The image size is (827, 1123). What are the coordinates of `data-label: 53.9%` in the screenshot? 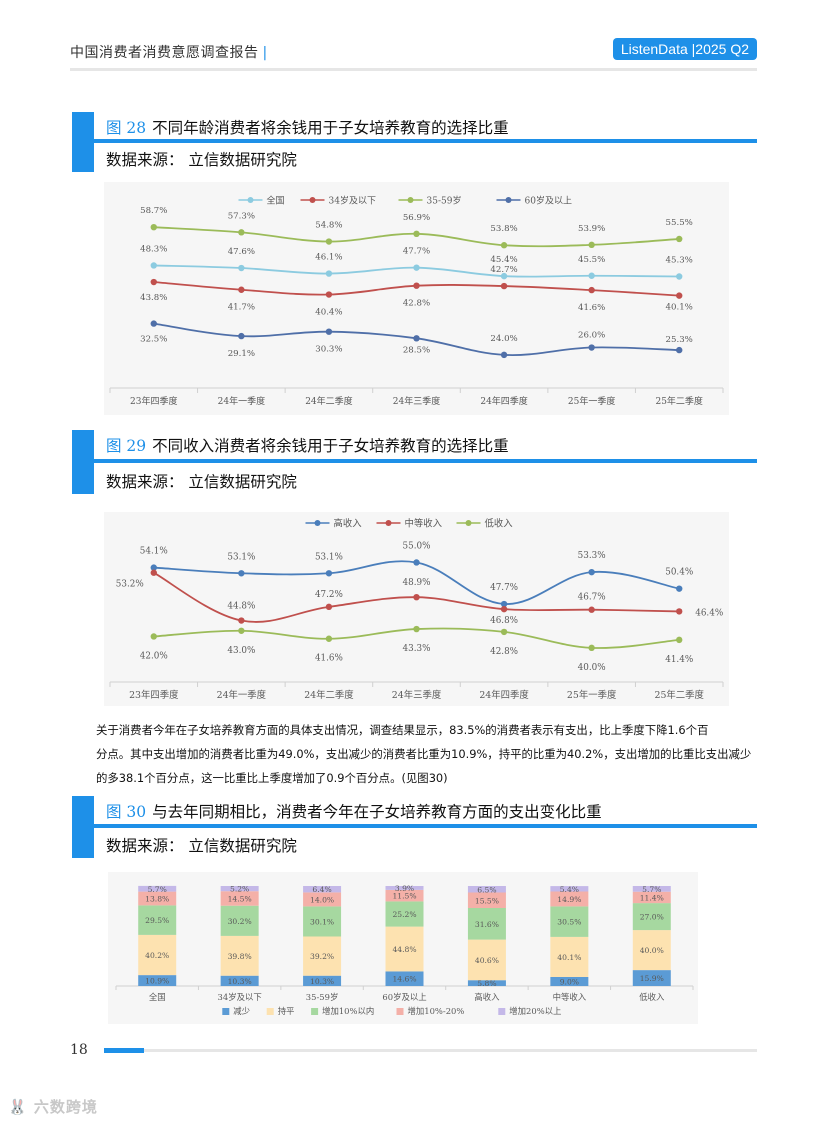 It's located at (591, 229).